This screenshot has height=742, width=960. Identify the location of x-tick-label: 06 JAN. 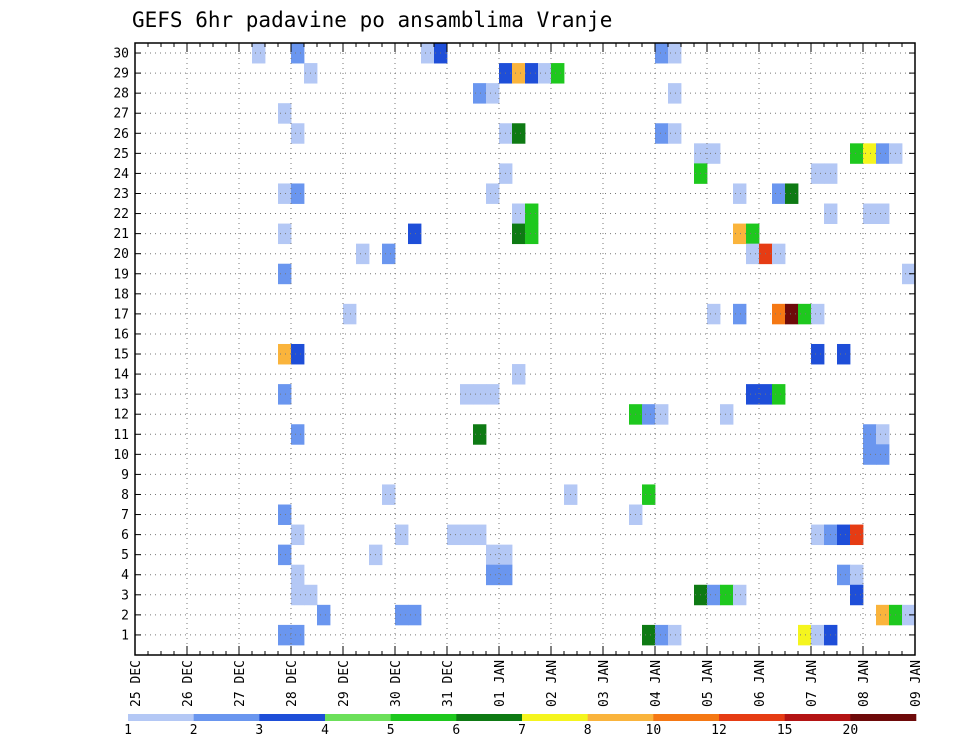
(760, 683).